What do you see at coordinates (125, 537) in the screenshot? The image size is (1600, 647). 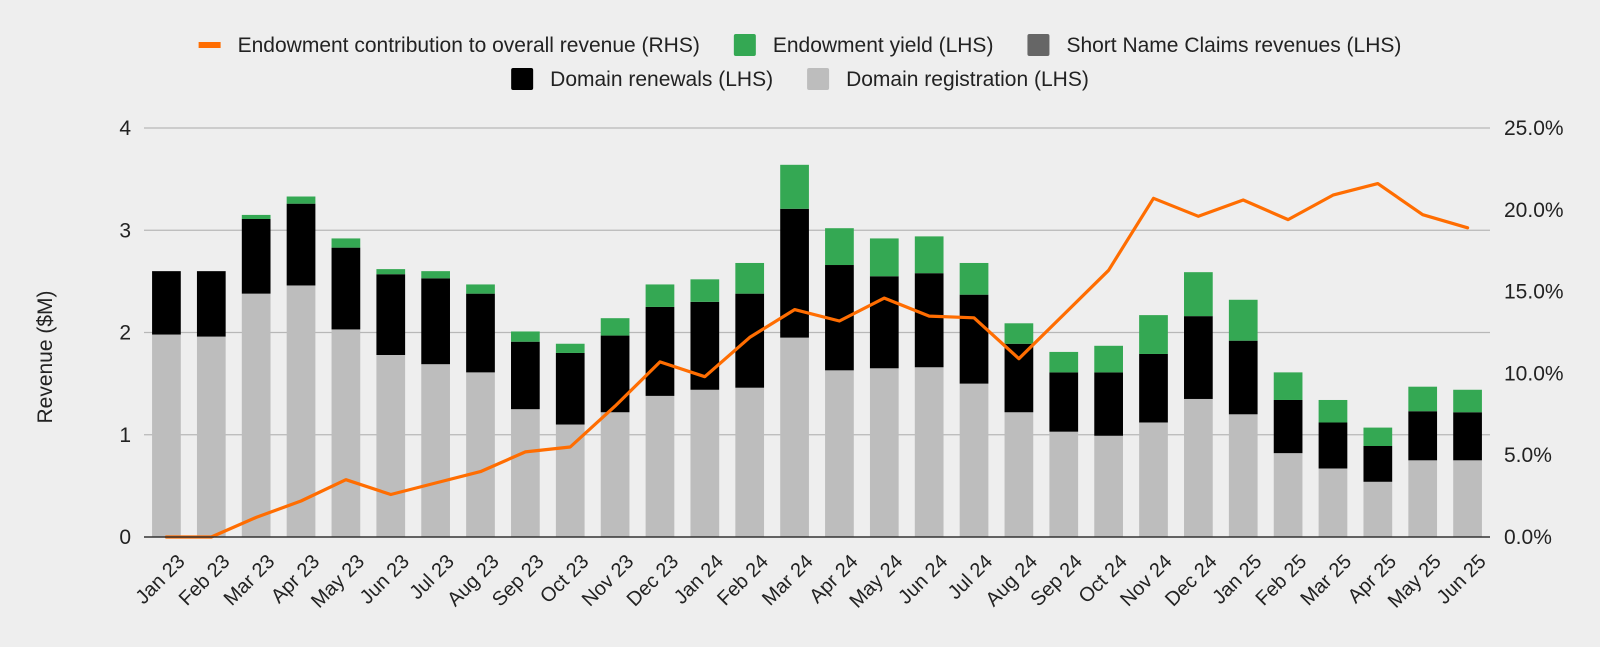 I see `y-tick-label-left: 0` at bounding box center [125, 537].